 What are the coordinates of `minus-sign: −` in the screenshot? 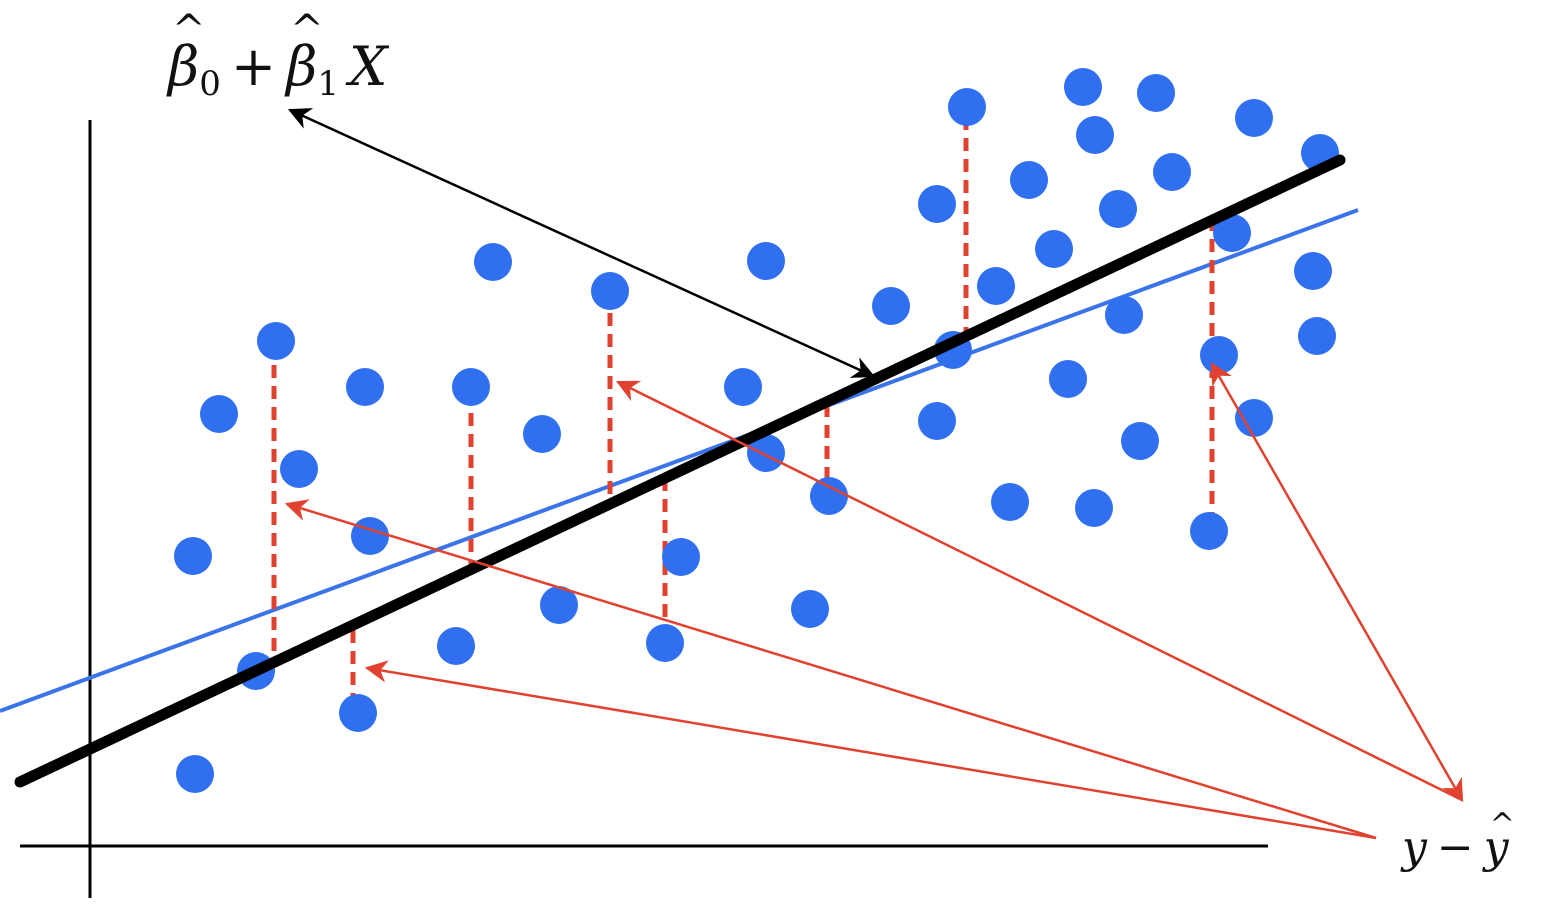 It's located at (1455, 847).